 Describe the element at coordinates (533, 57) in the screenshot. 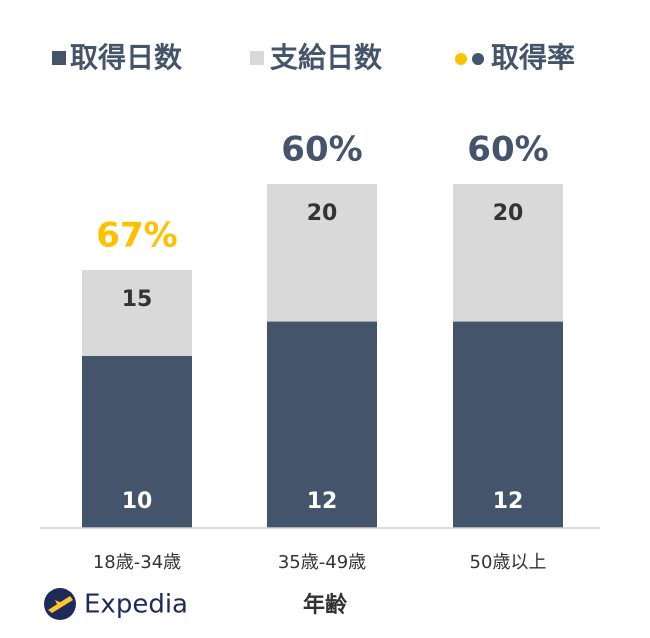

I see `legend-label: 取得率` at that location.